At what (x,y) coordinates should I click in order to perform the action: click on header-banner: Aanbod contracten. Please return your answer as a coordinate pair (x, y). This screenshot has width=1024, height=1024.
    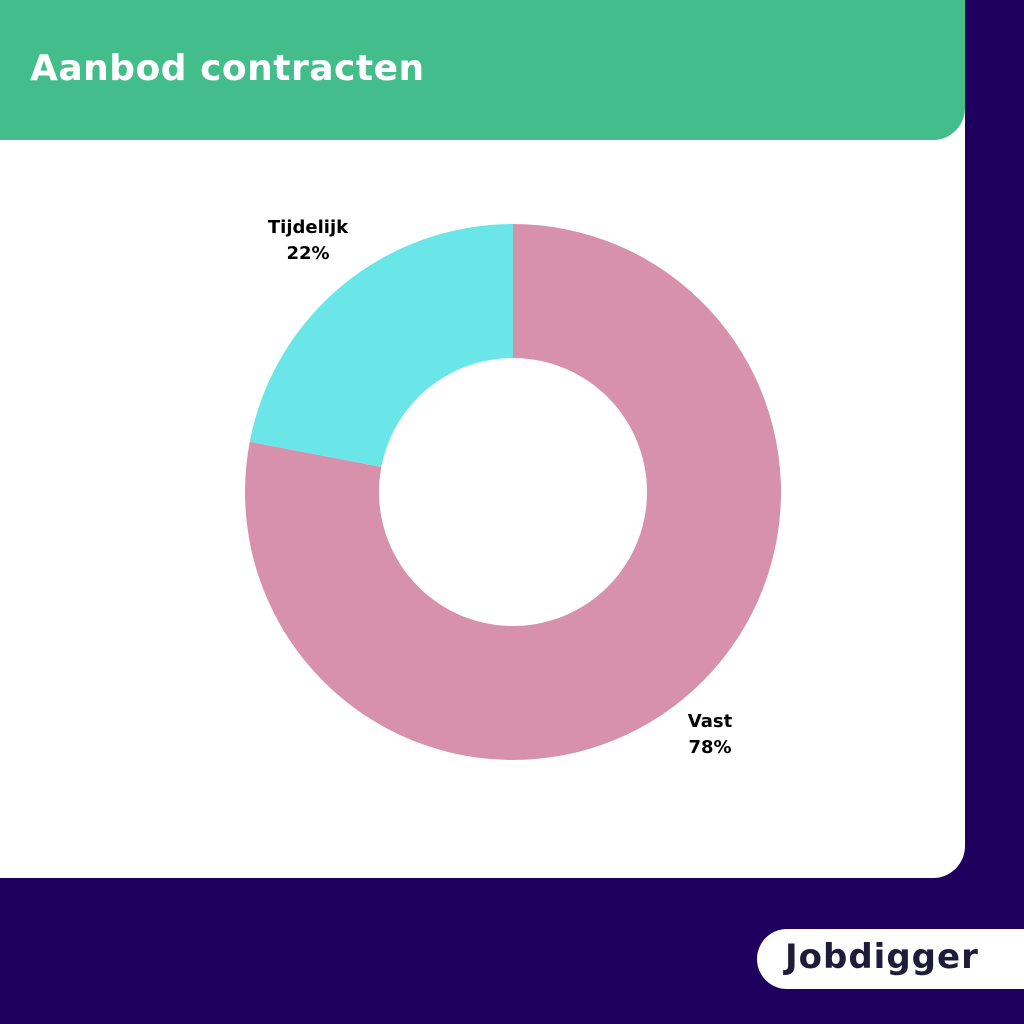
    Looking at the image, I should click on (482, 70).